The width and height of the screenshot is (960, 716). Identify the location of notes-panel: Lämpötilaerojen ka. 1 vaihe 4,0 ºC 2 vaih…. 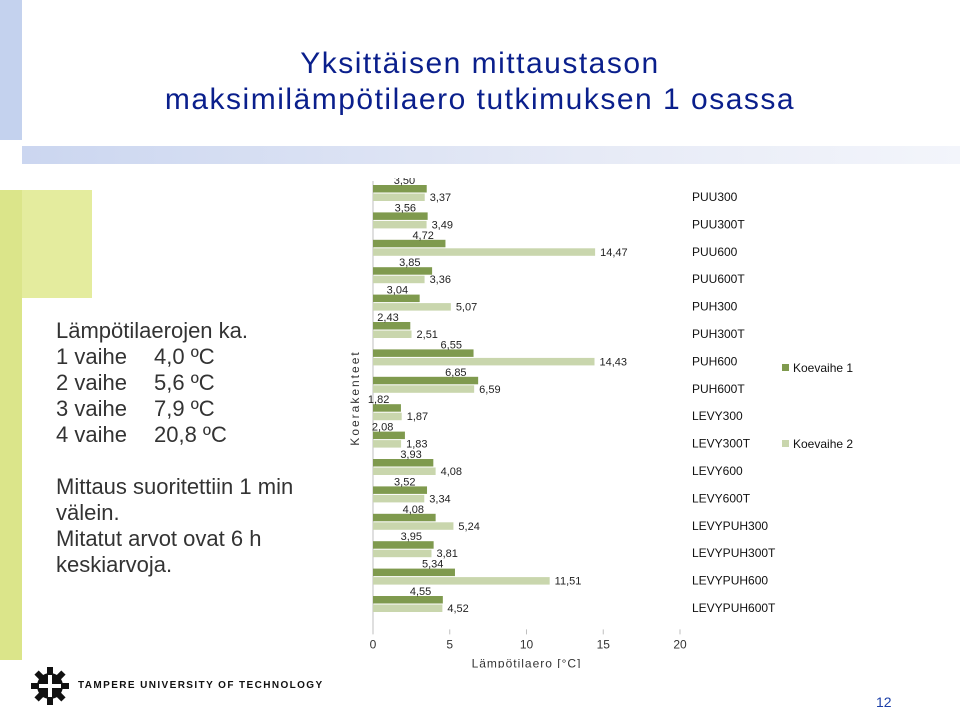
(174, 448).